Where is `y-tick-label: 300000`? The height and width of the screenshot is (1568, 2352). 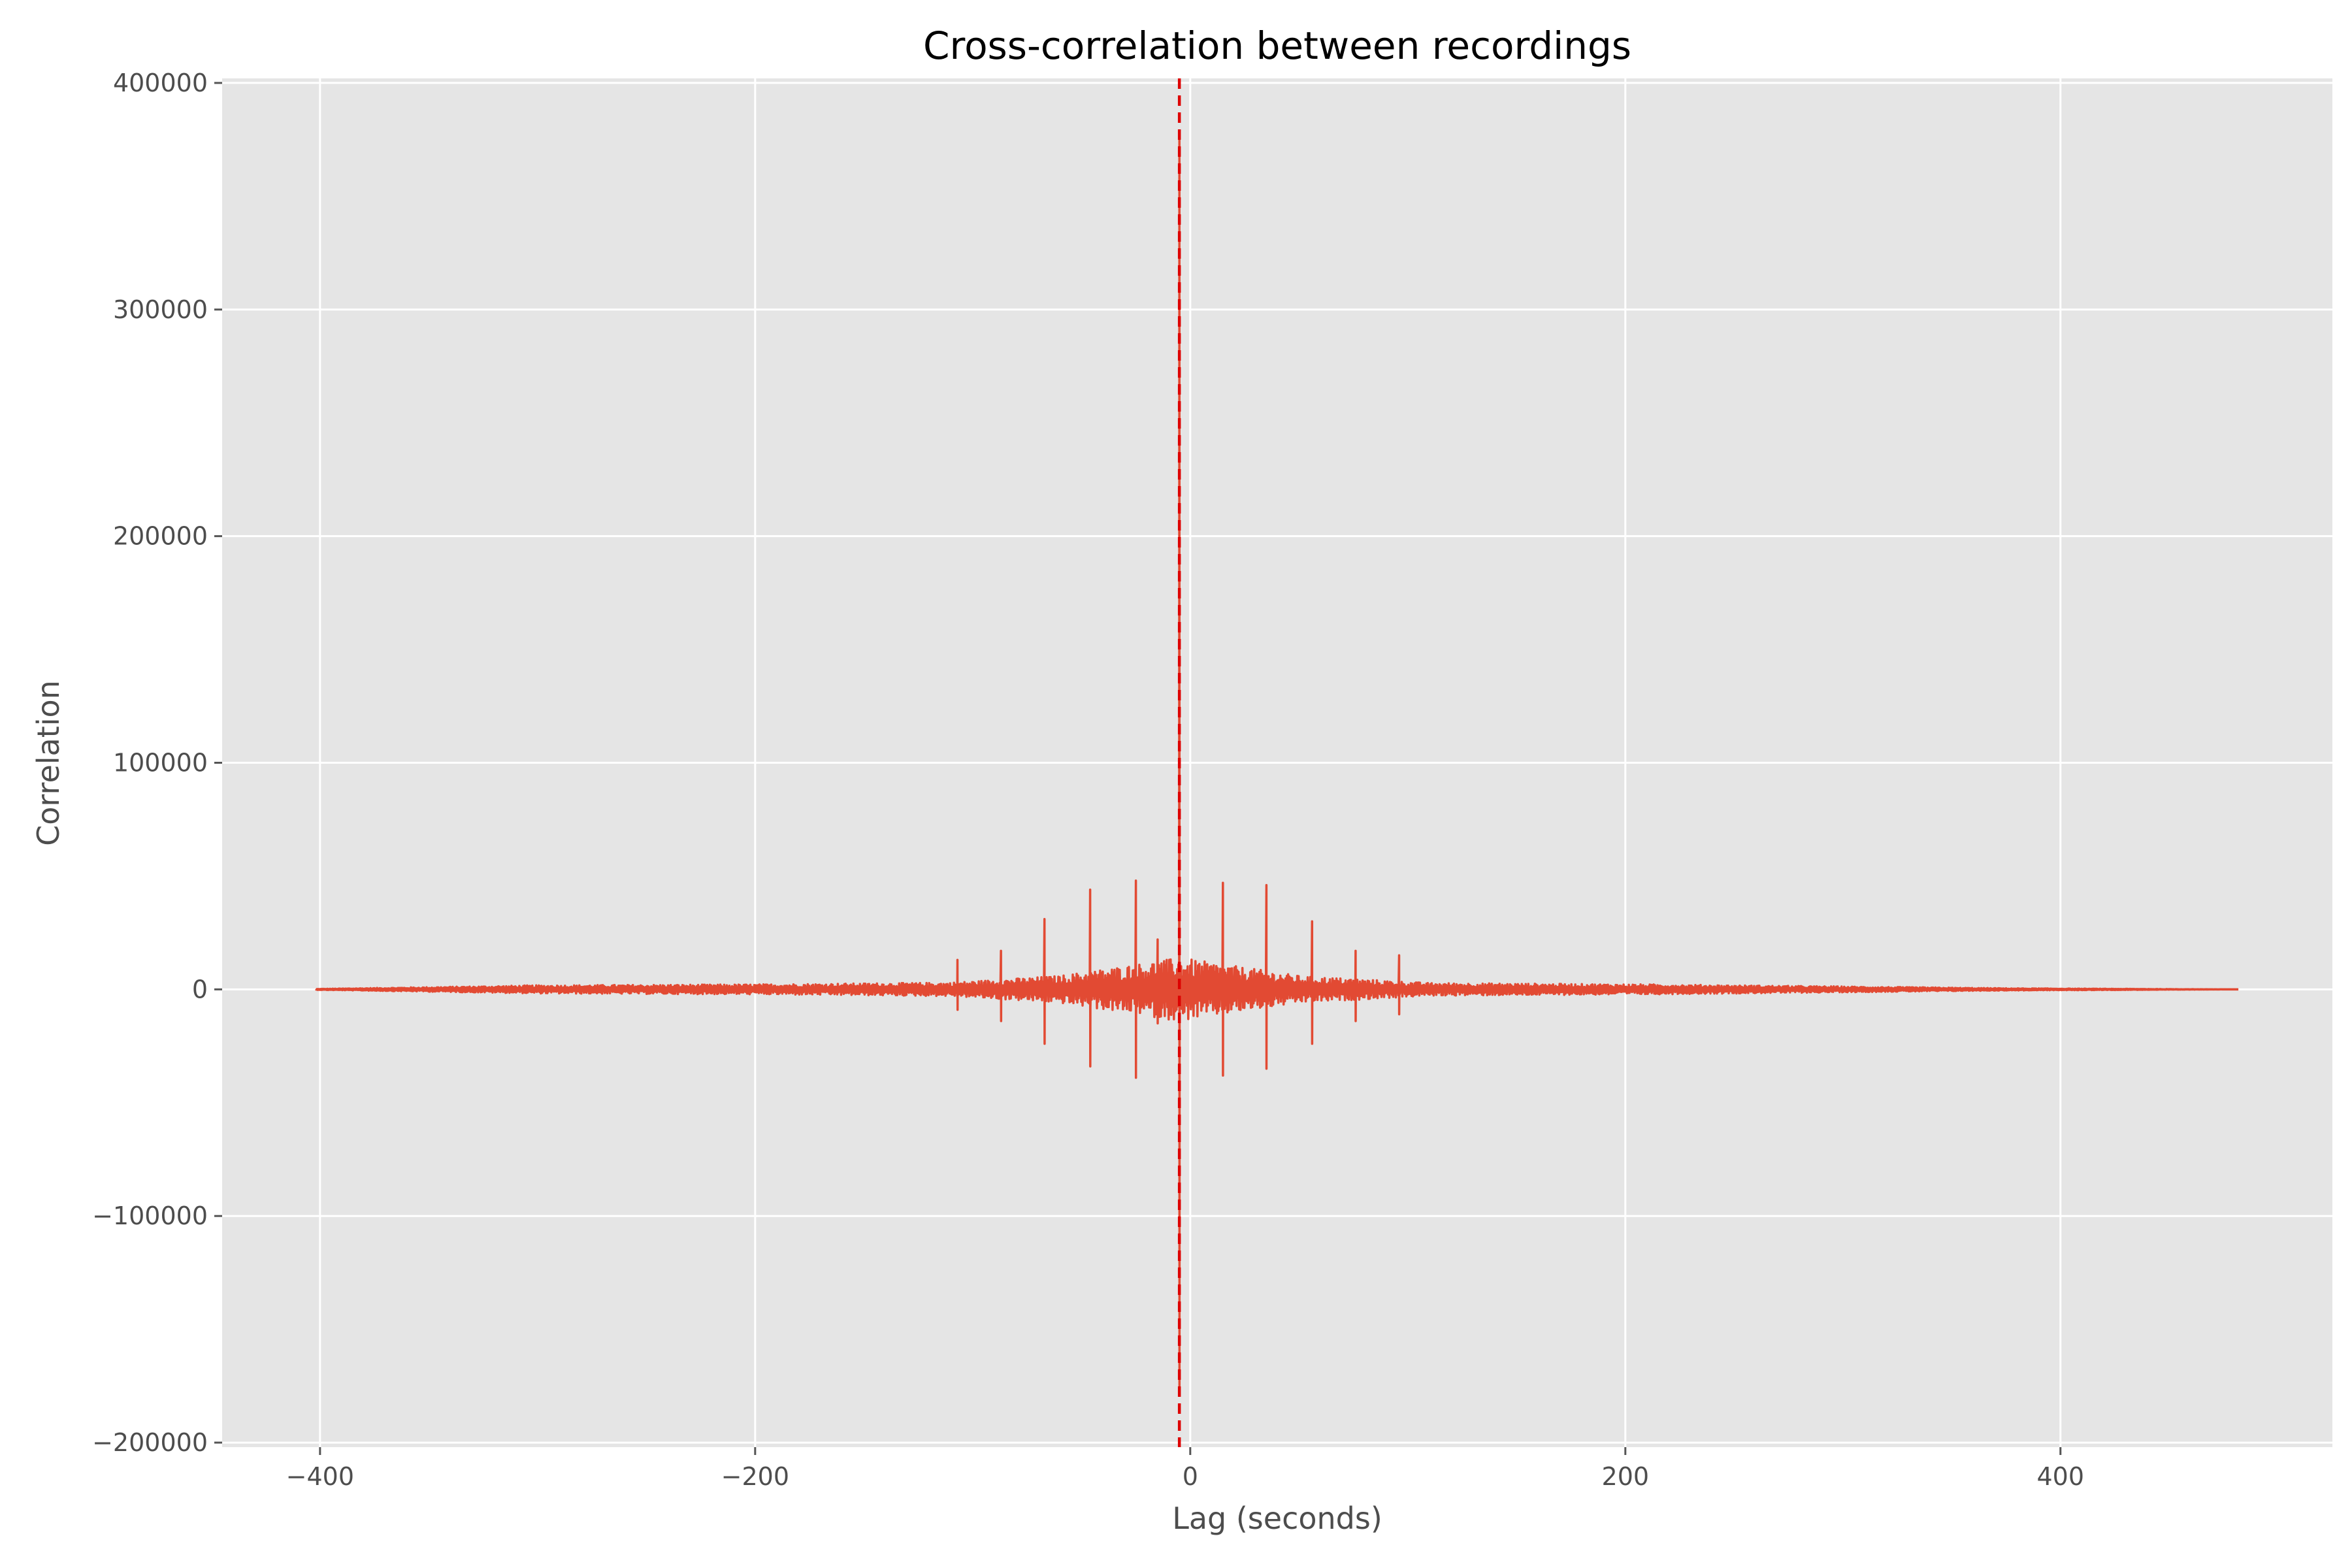 y-tick-label: 300000 is located at coordinates (160, 309).